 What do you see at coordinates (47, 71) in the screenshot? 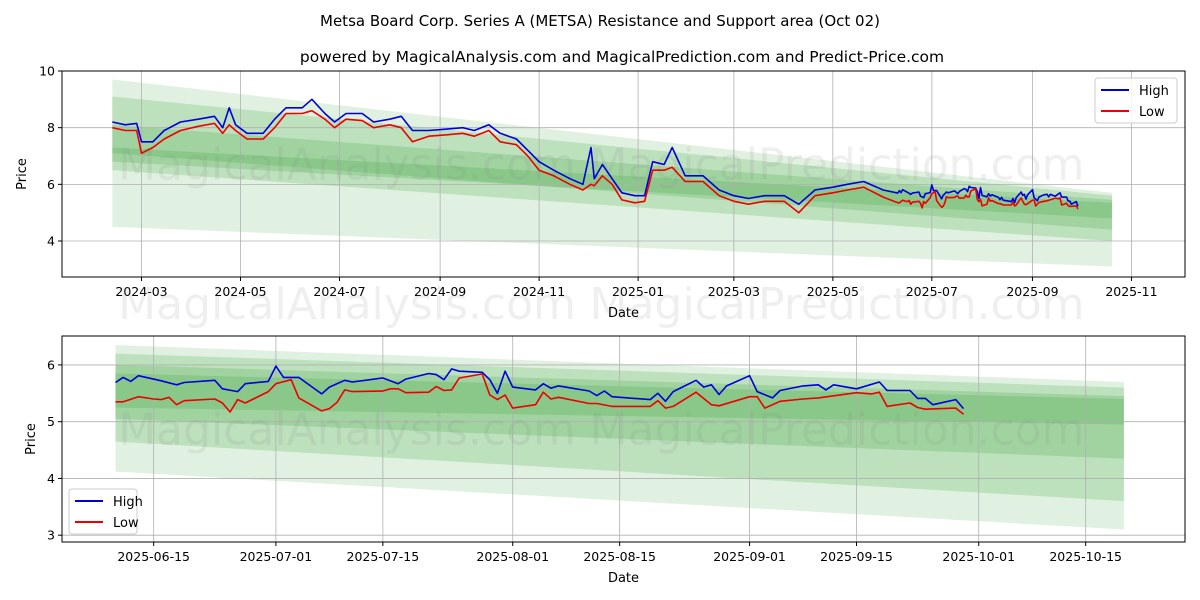
I see `y-tick-label: 10` at bounding box center [47, 71].